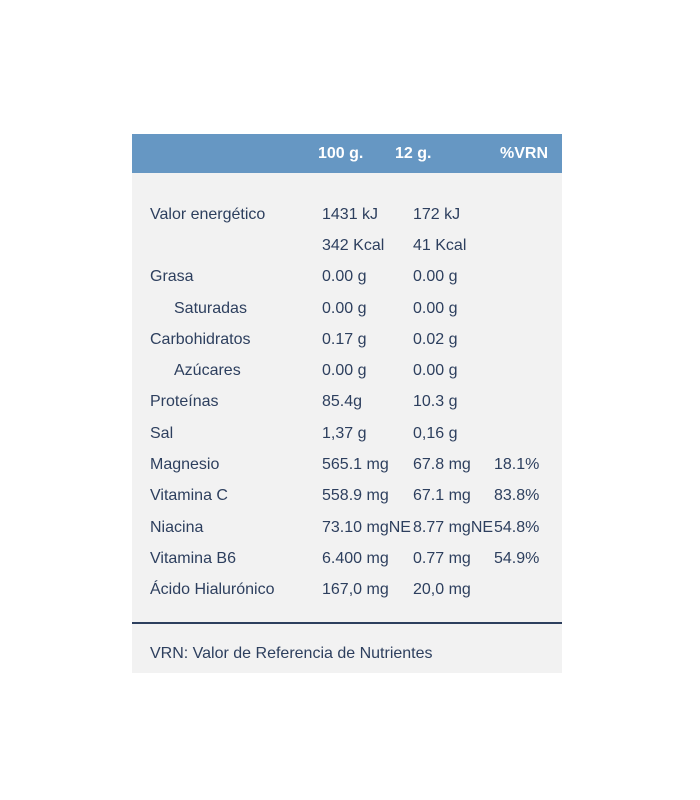 The width and height of the screenshot is (700, 800). What do you see at coordinates (162, 433) in the screenshot?
I see `nutrient-label: Sal` at bounding box center [162, 433].